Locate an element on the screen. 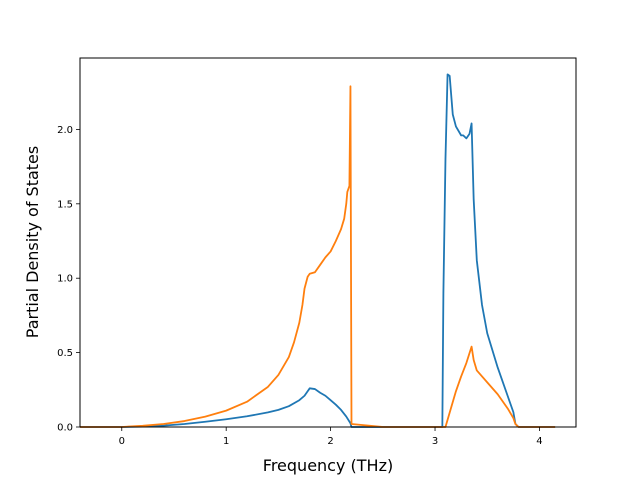 This screenshot has height=480, width=640. y-tick-label: 2.0 is located at coordinates (65, 130).